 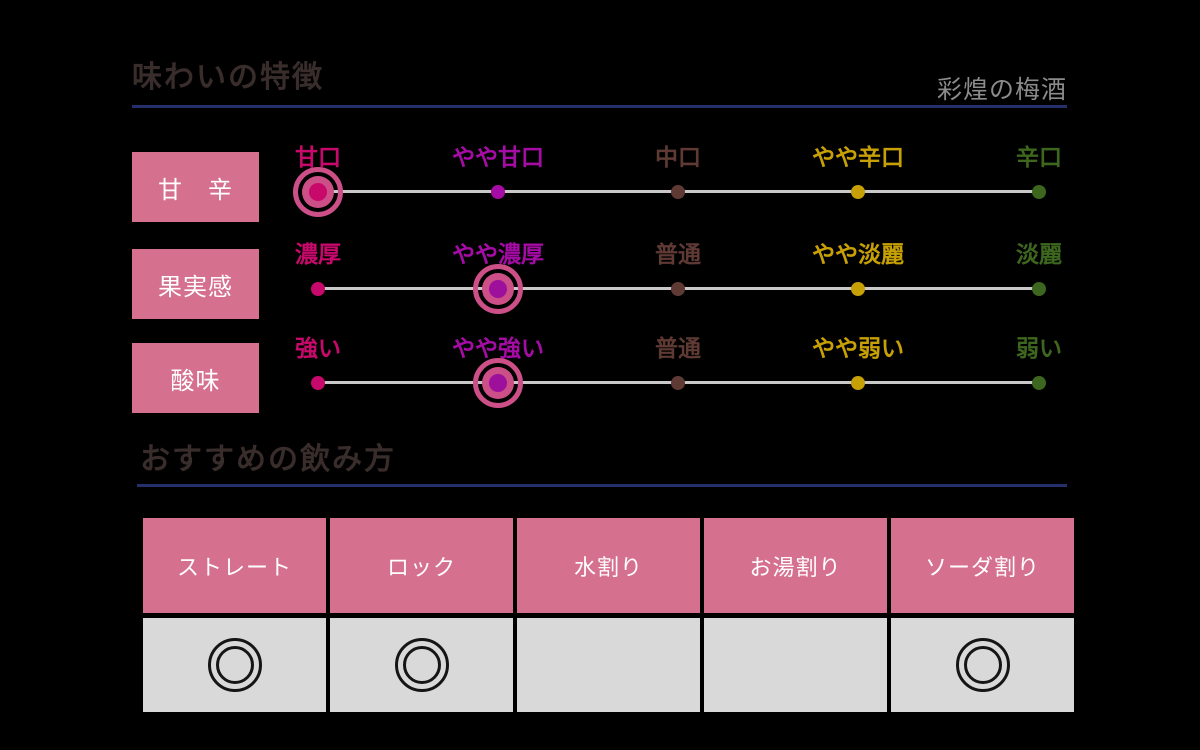 What do you see at coordinates (599, 106) in the screenshot?
I see `flavor-section-divider` at bounding box center [599, 106].